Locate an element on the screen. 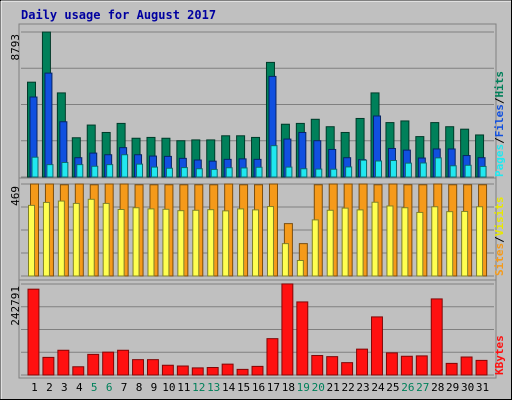 The height and width of the screenshot is (405, 512). x-tick-label-day-11: 11 is located at coordinates (183, 387).